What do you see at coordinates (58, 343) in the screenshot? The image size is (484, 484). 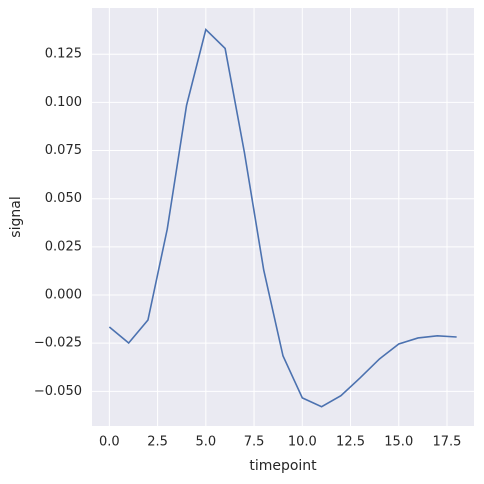 I see `y-tick-label: −0.025` at bounding box center [58, 343].